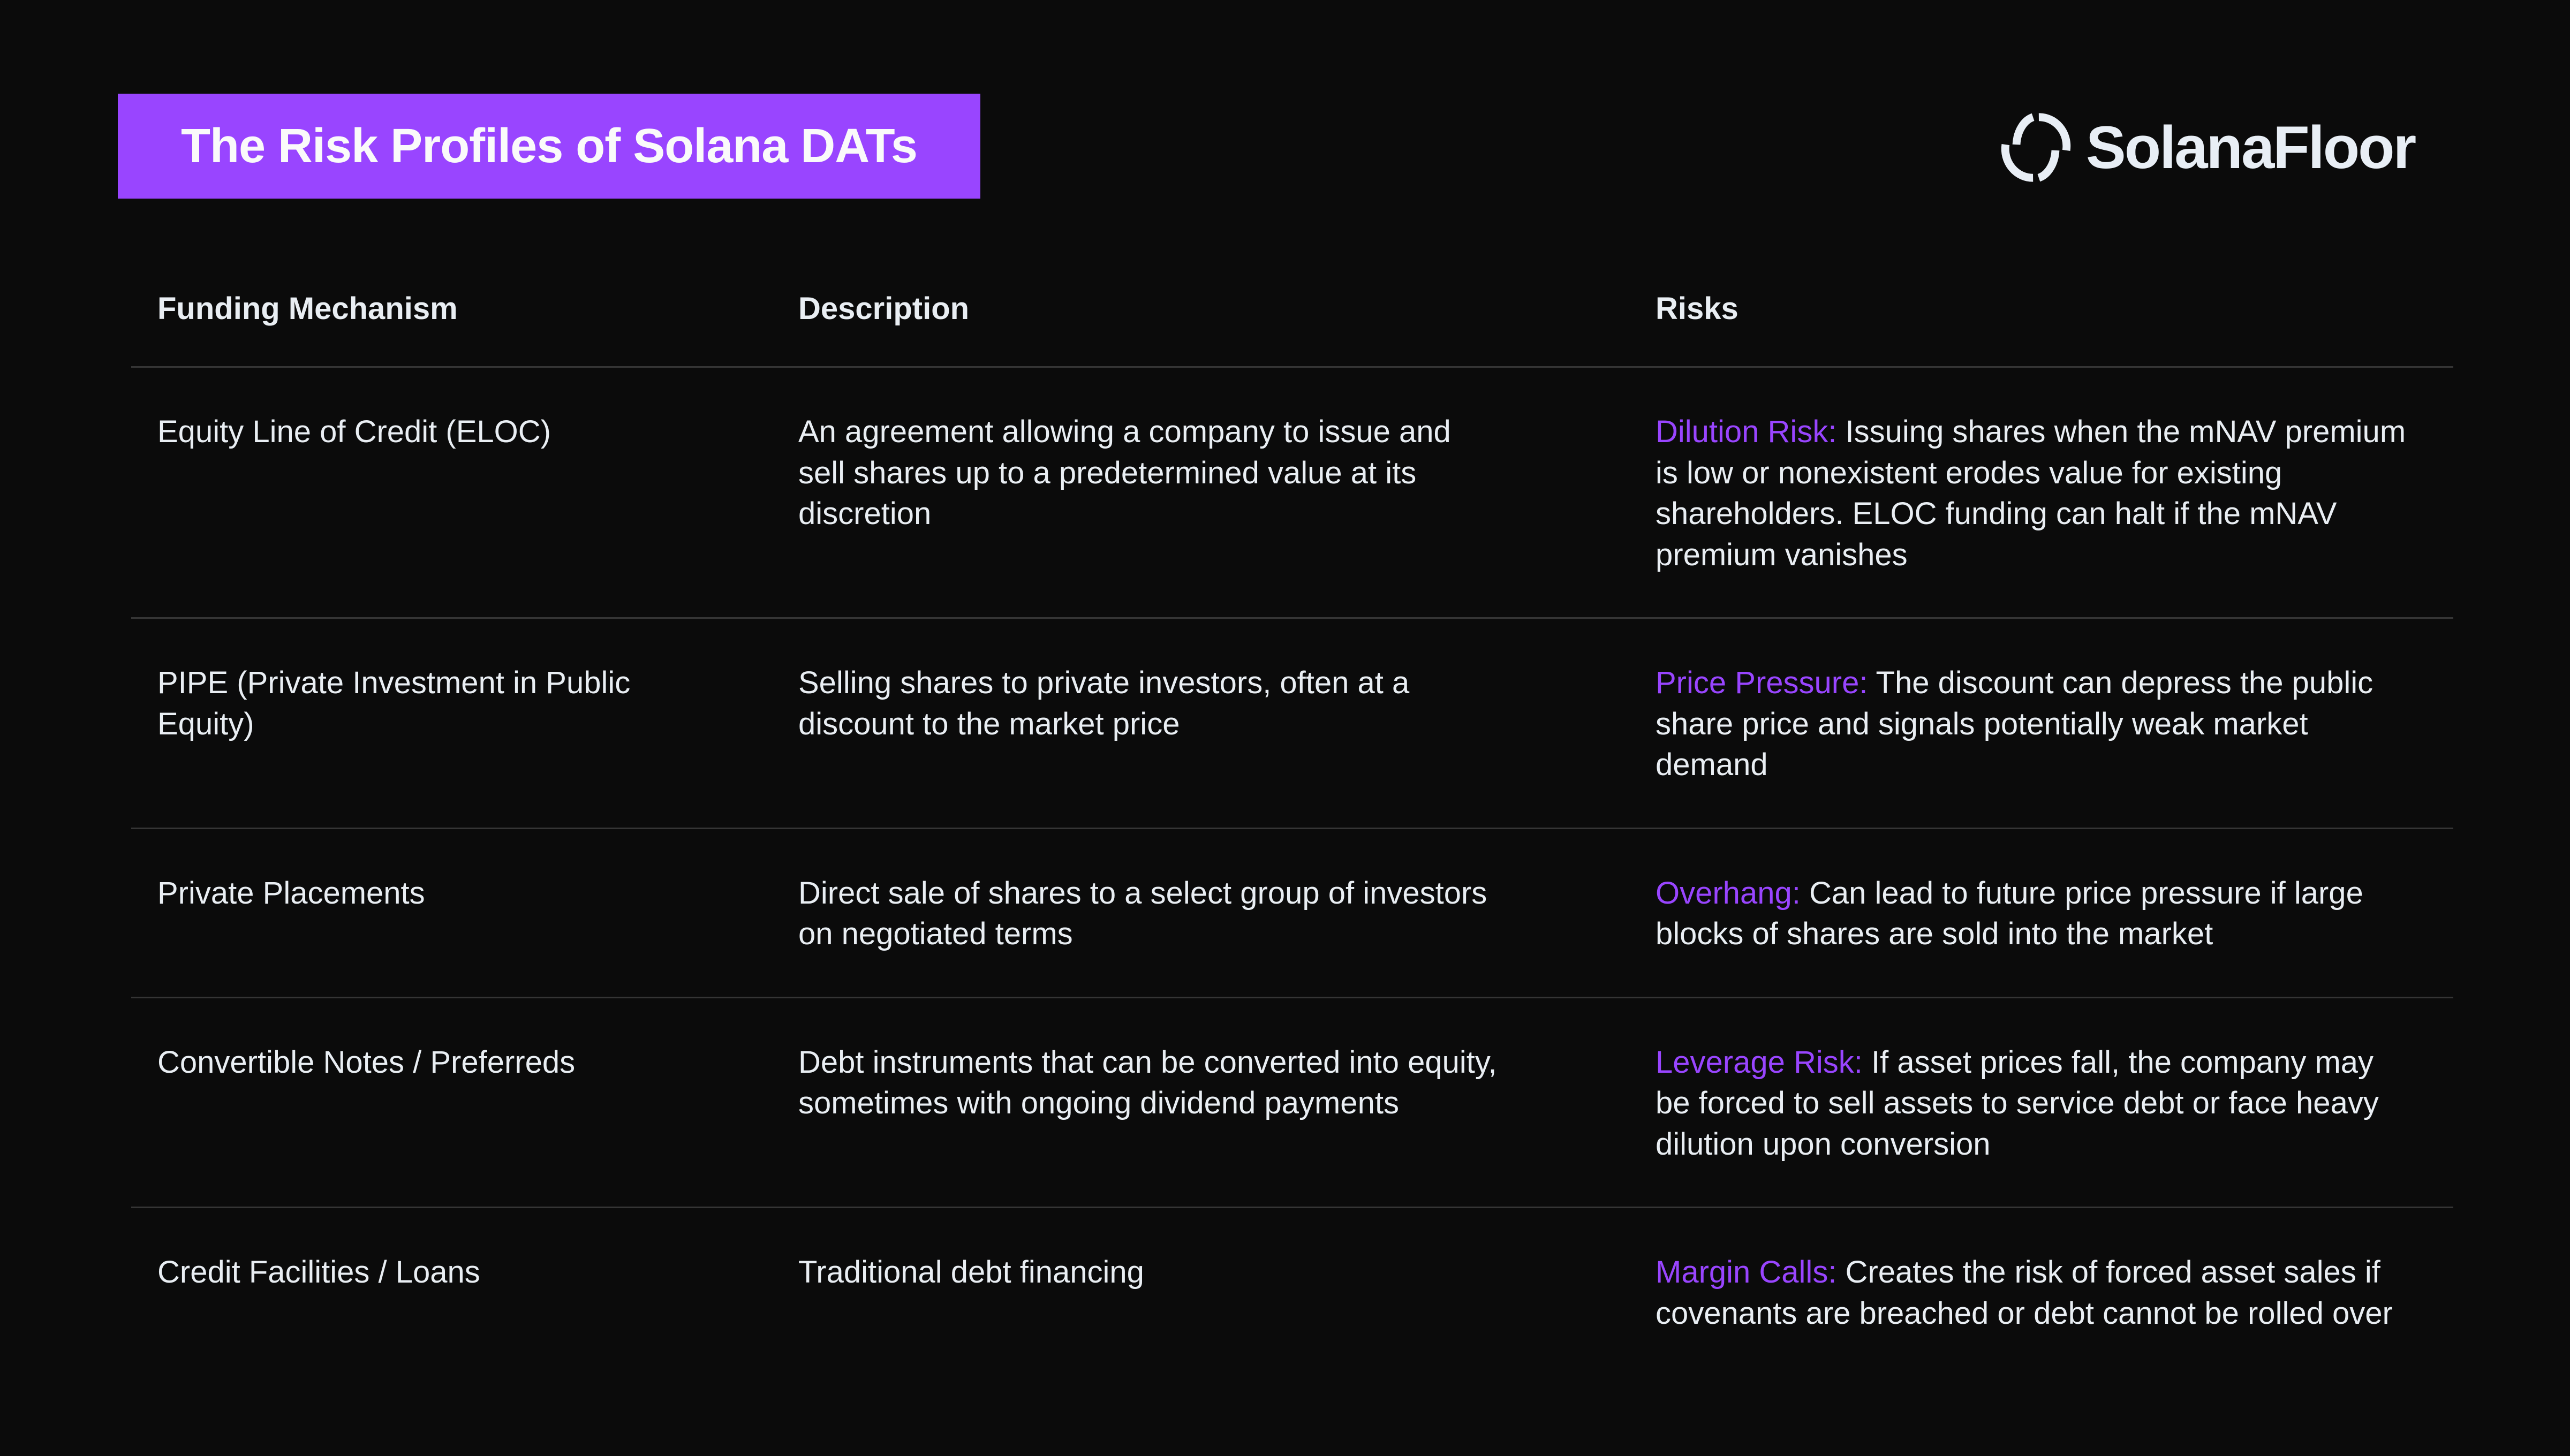 The height and width of the screenshot is (1456, 2570). Describe the element at coordinates (1746, 1272) in the screenshot. I see `risk-label: Margin Calls:` at that location.